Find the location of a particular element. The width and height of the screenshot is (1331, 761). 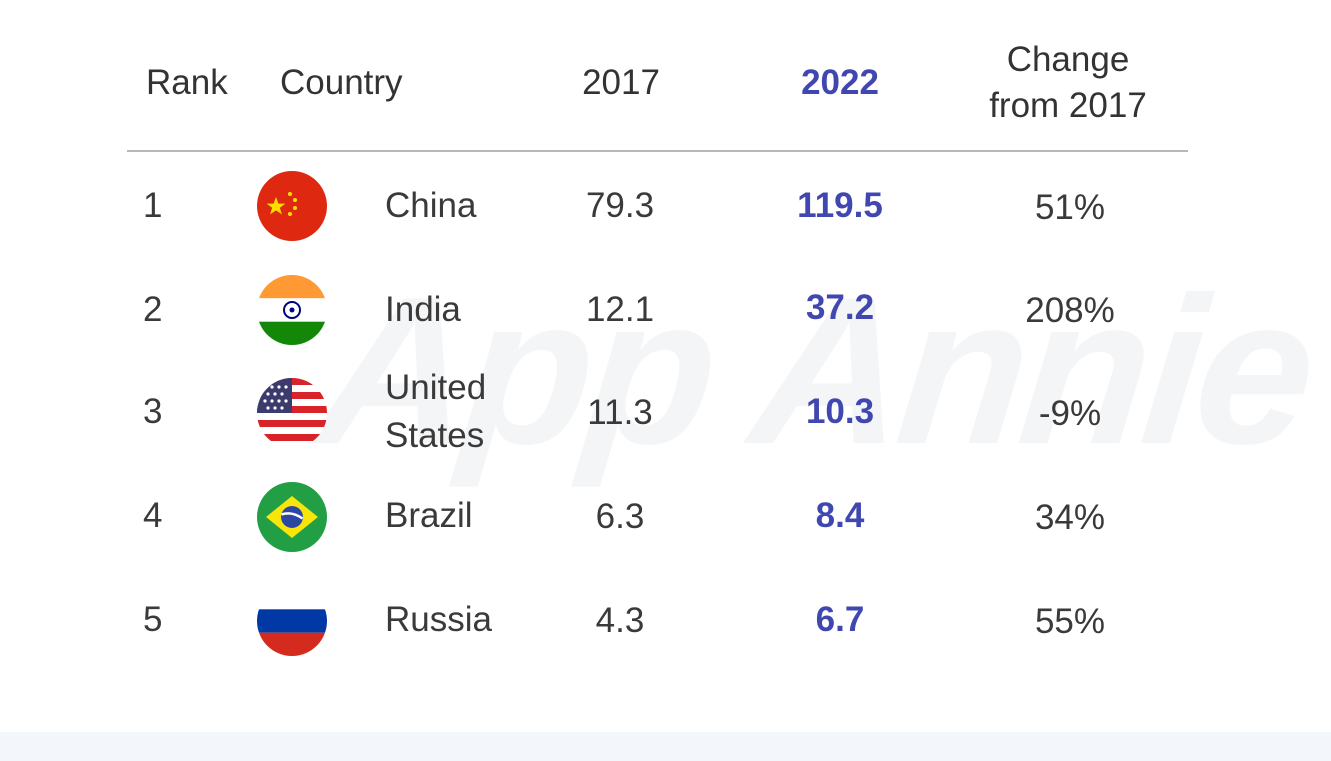

value-2022: 119.5 is located at coordinates (840, 205).